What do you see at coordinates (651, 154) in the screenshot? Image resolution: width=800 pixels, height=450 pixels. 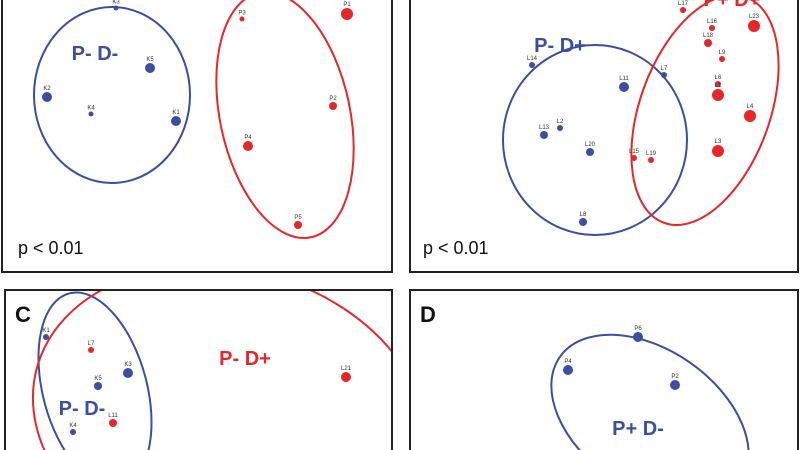 I see `point-label: L19` at bounding box center [651, 154].